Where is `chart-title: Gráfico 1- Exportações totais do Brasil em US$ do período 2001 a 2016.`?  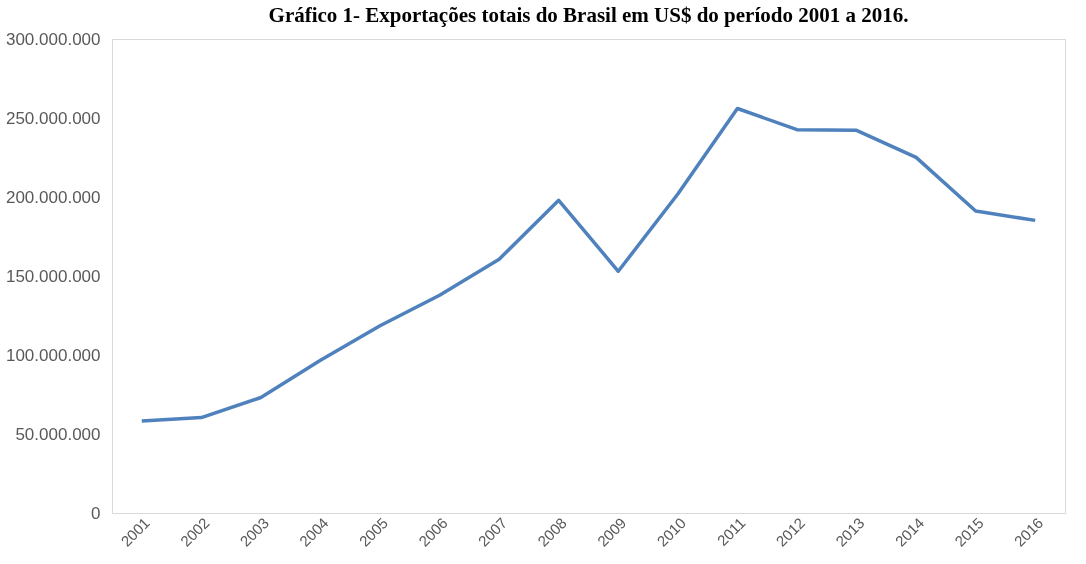
chart-title: Gráfico 1- Exportações totais do Brasil em US$ do período 2001 a 2016. is located at coordinates (588, 15).